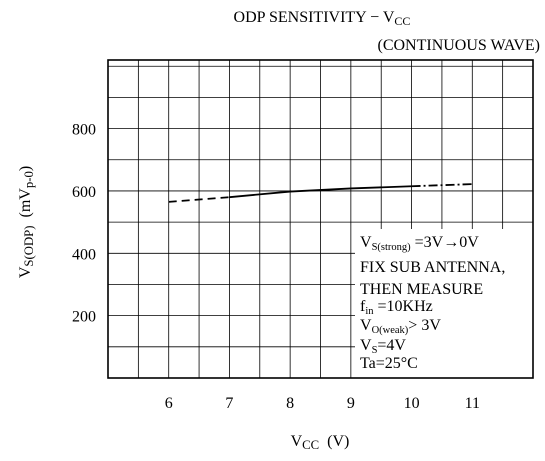  Describe the element at coordinates (84, 254) in the screenshot. I see `y-tick-label: 400` at that location.